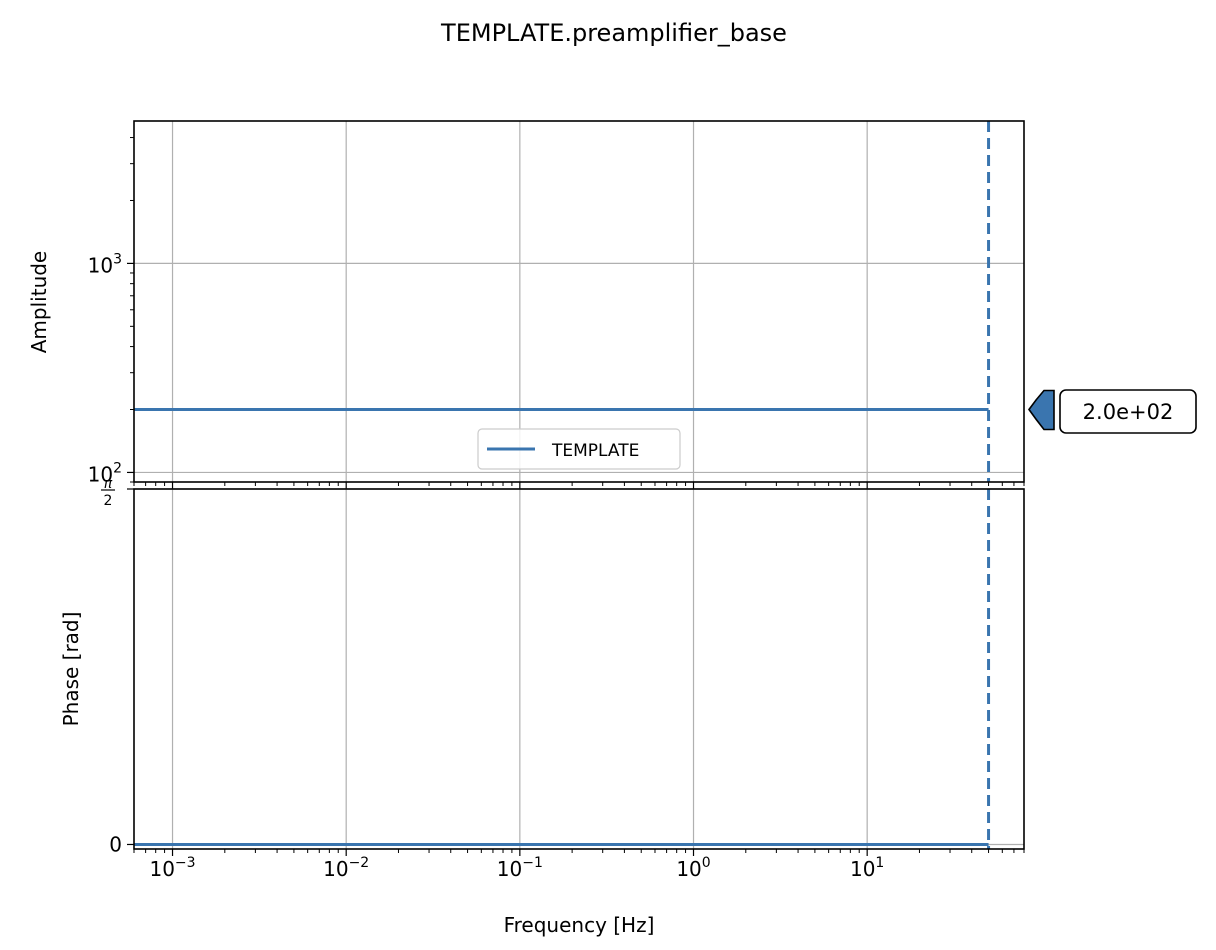 Image resolution: width=1216 pixels, height=950 pixels. What do you see at coordinates (105, 264) in the screenshot?
I see `amplitude-y-tick-label: 10³` at bounding box center [105, 264].